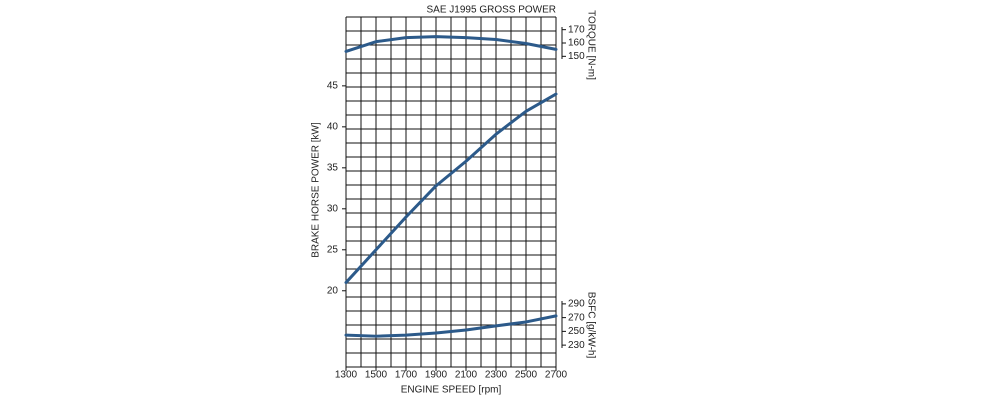 This screenshot has width=1000, height=407. What do you see at coordinates (406, 375) in the screenshot?
I see `x-tick-label: 1700` at bounding box center [406, 375].